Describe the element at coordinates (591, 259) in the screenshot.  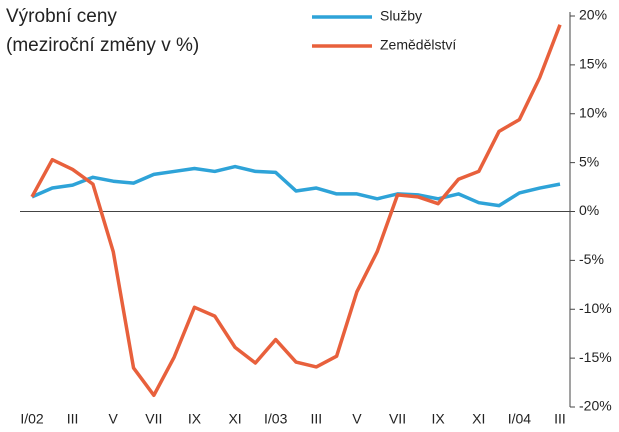
I see `y-tick-label: -5%` at that location.